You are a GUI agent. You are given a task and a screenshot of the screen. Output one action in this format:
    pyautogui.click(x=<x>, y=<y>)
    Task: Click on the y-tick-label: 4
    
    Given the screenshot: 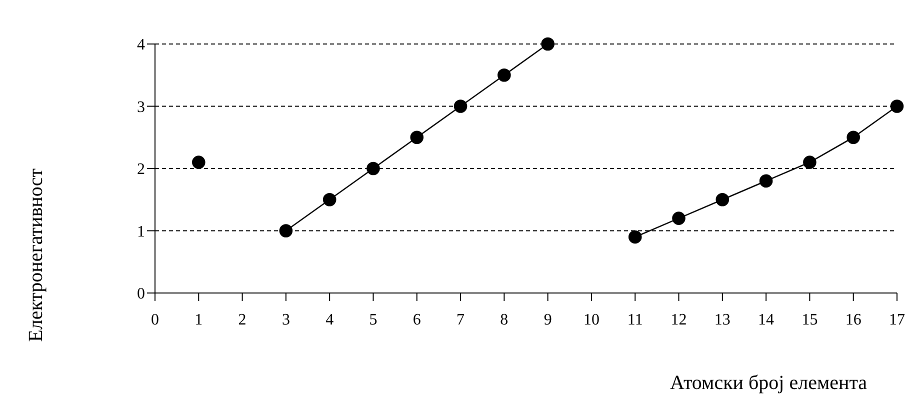 What is the action you would take?
    pyautogui.click(x=141, y=45)
    